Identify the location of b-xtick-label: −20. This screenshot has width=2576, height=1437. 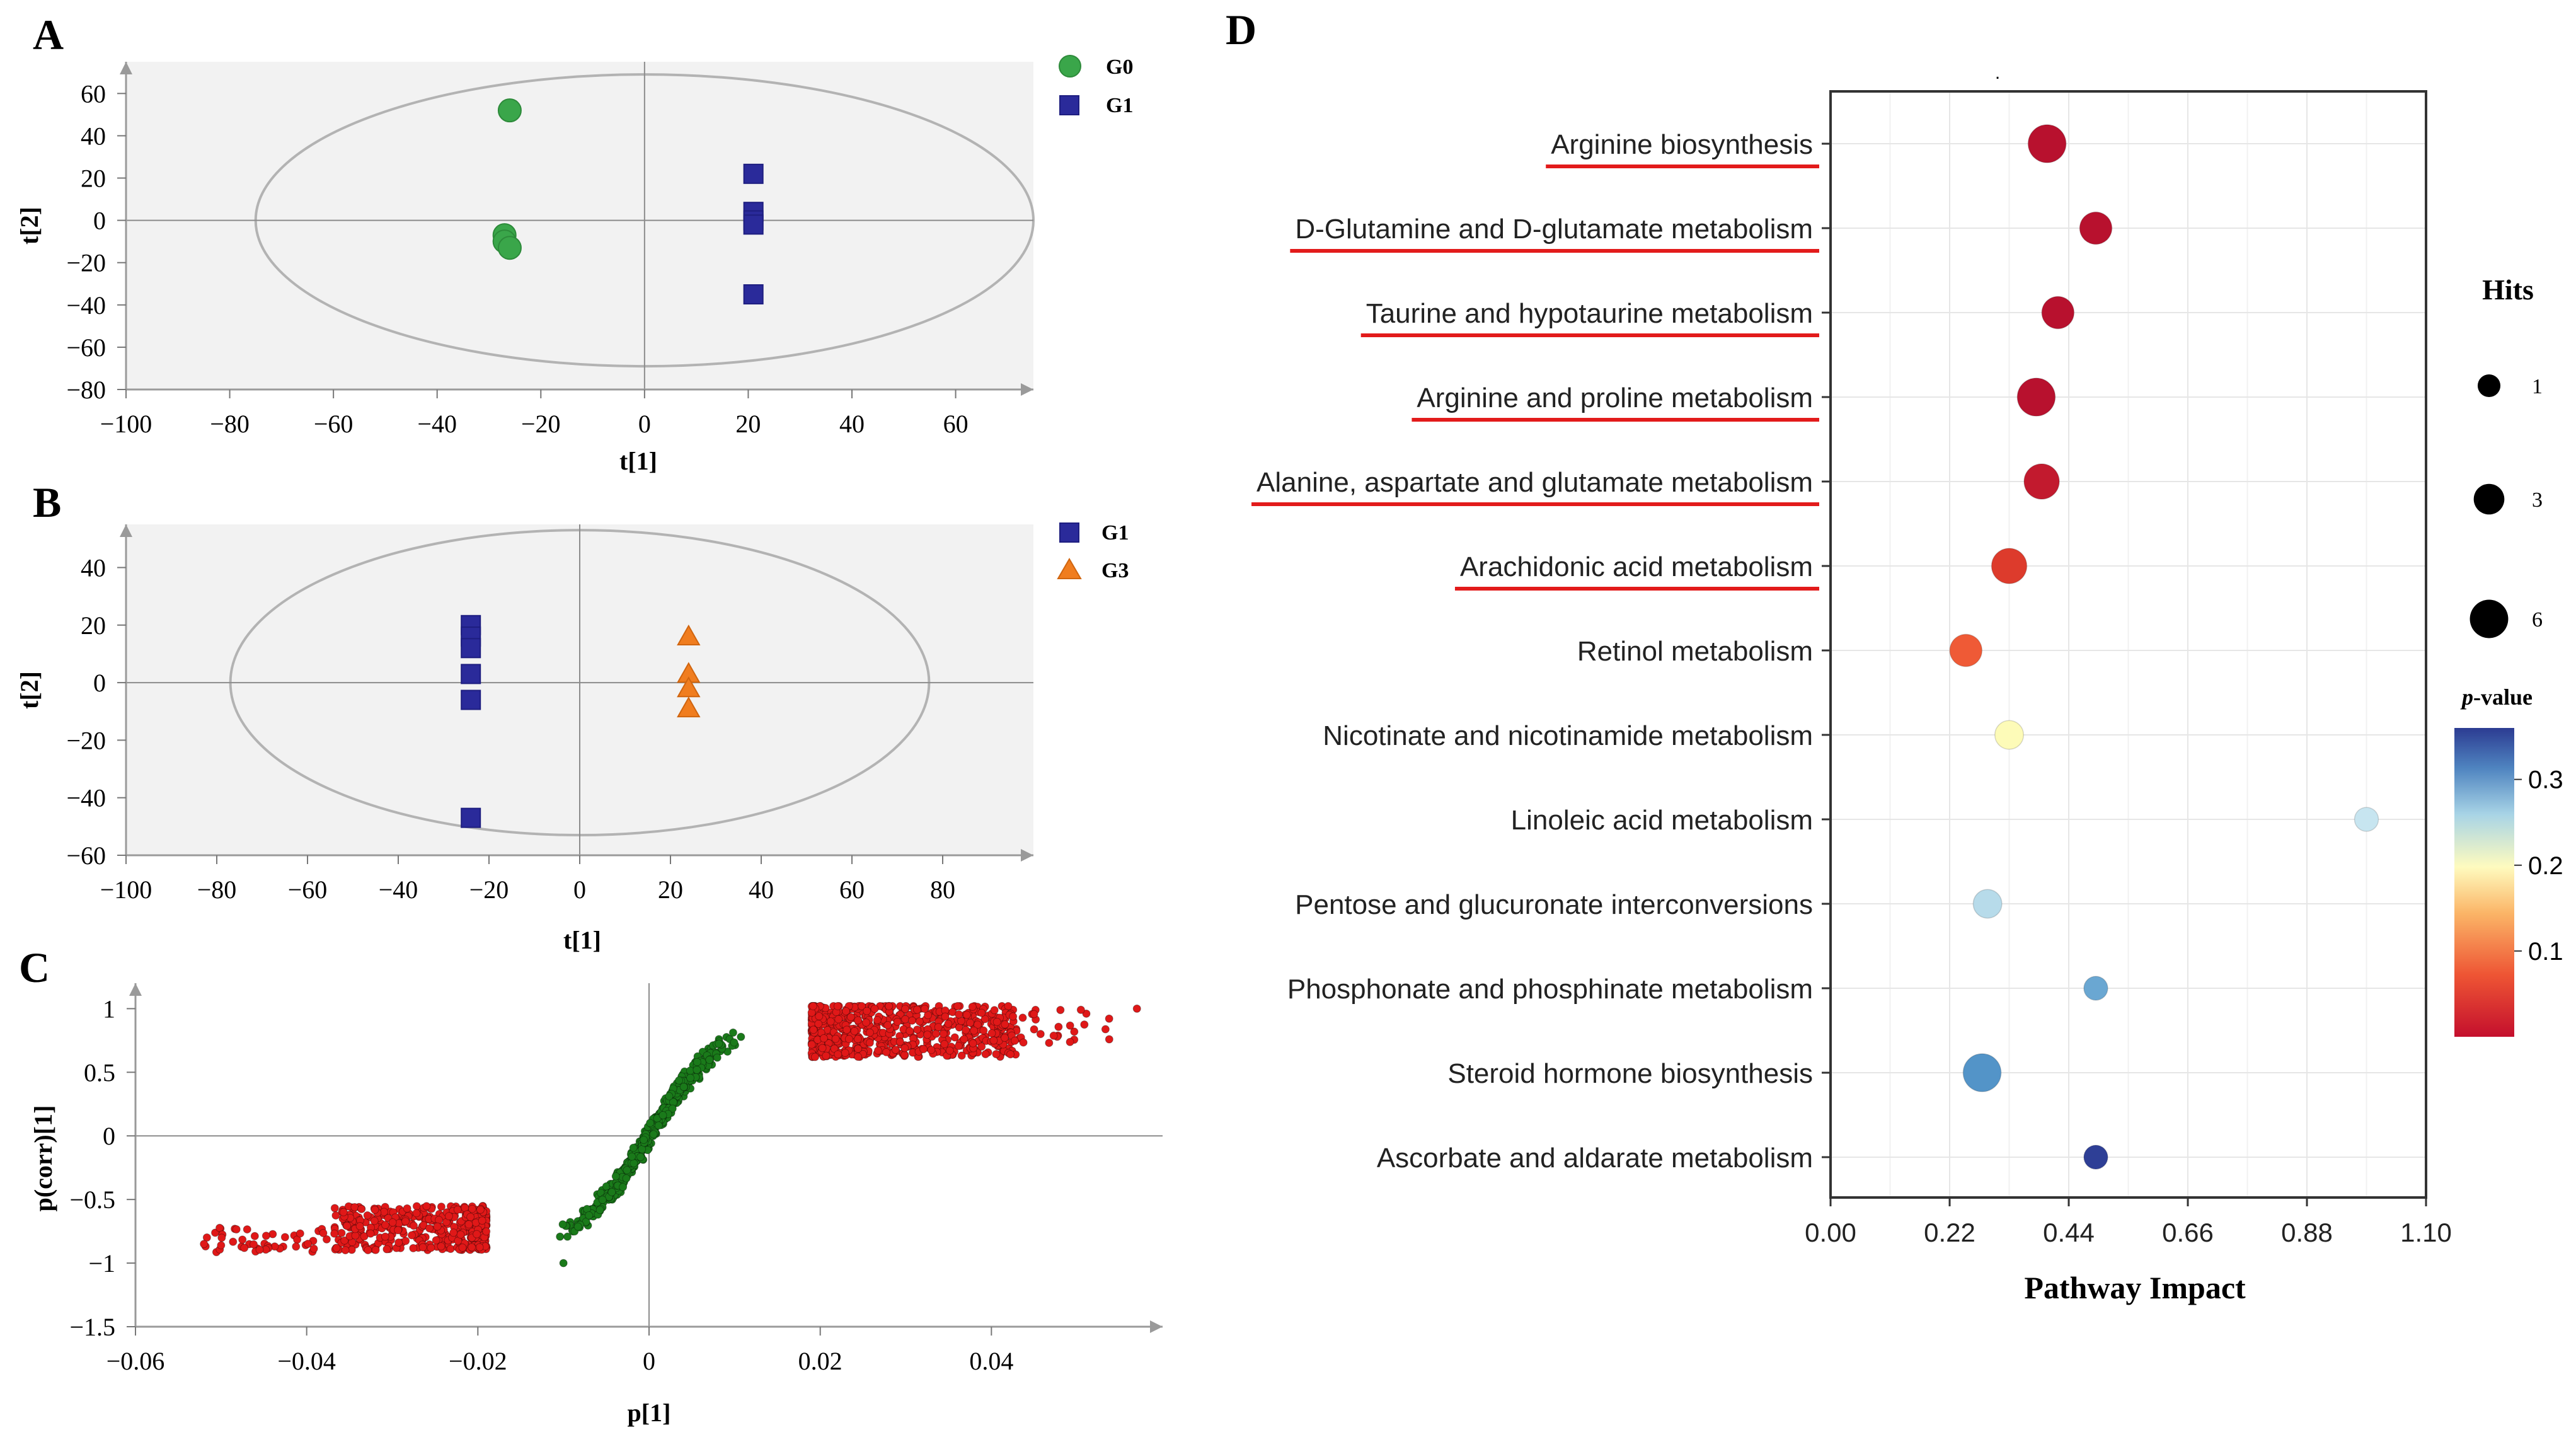
(489, 889).